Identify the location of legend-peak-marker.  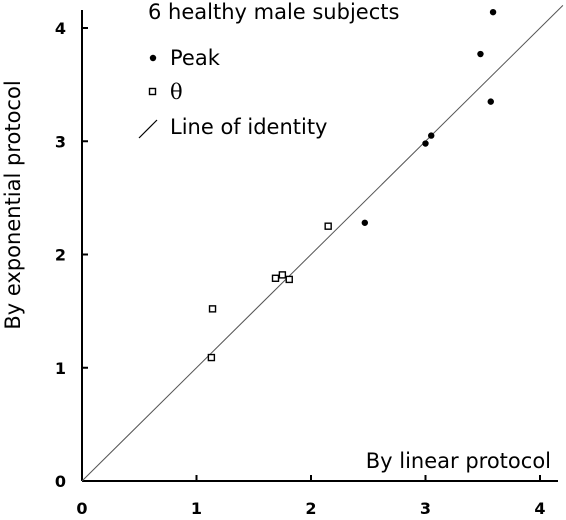
(153, 58).